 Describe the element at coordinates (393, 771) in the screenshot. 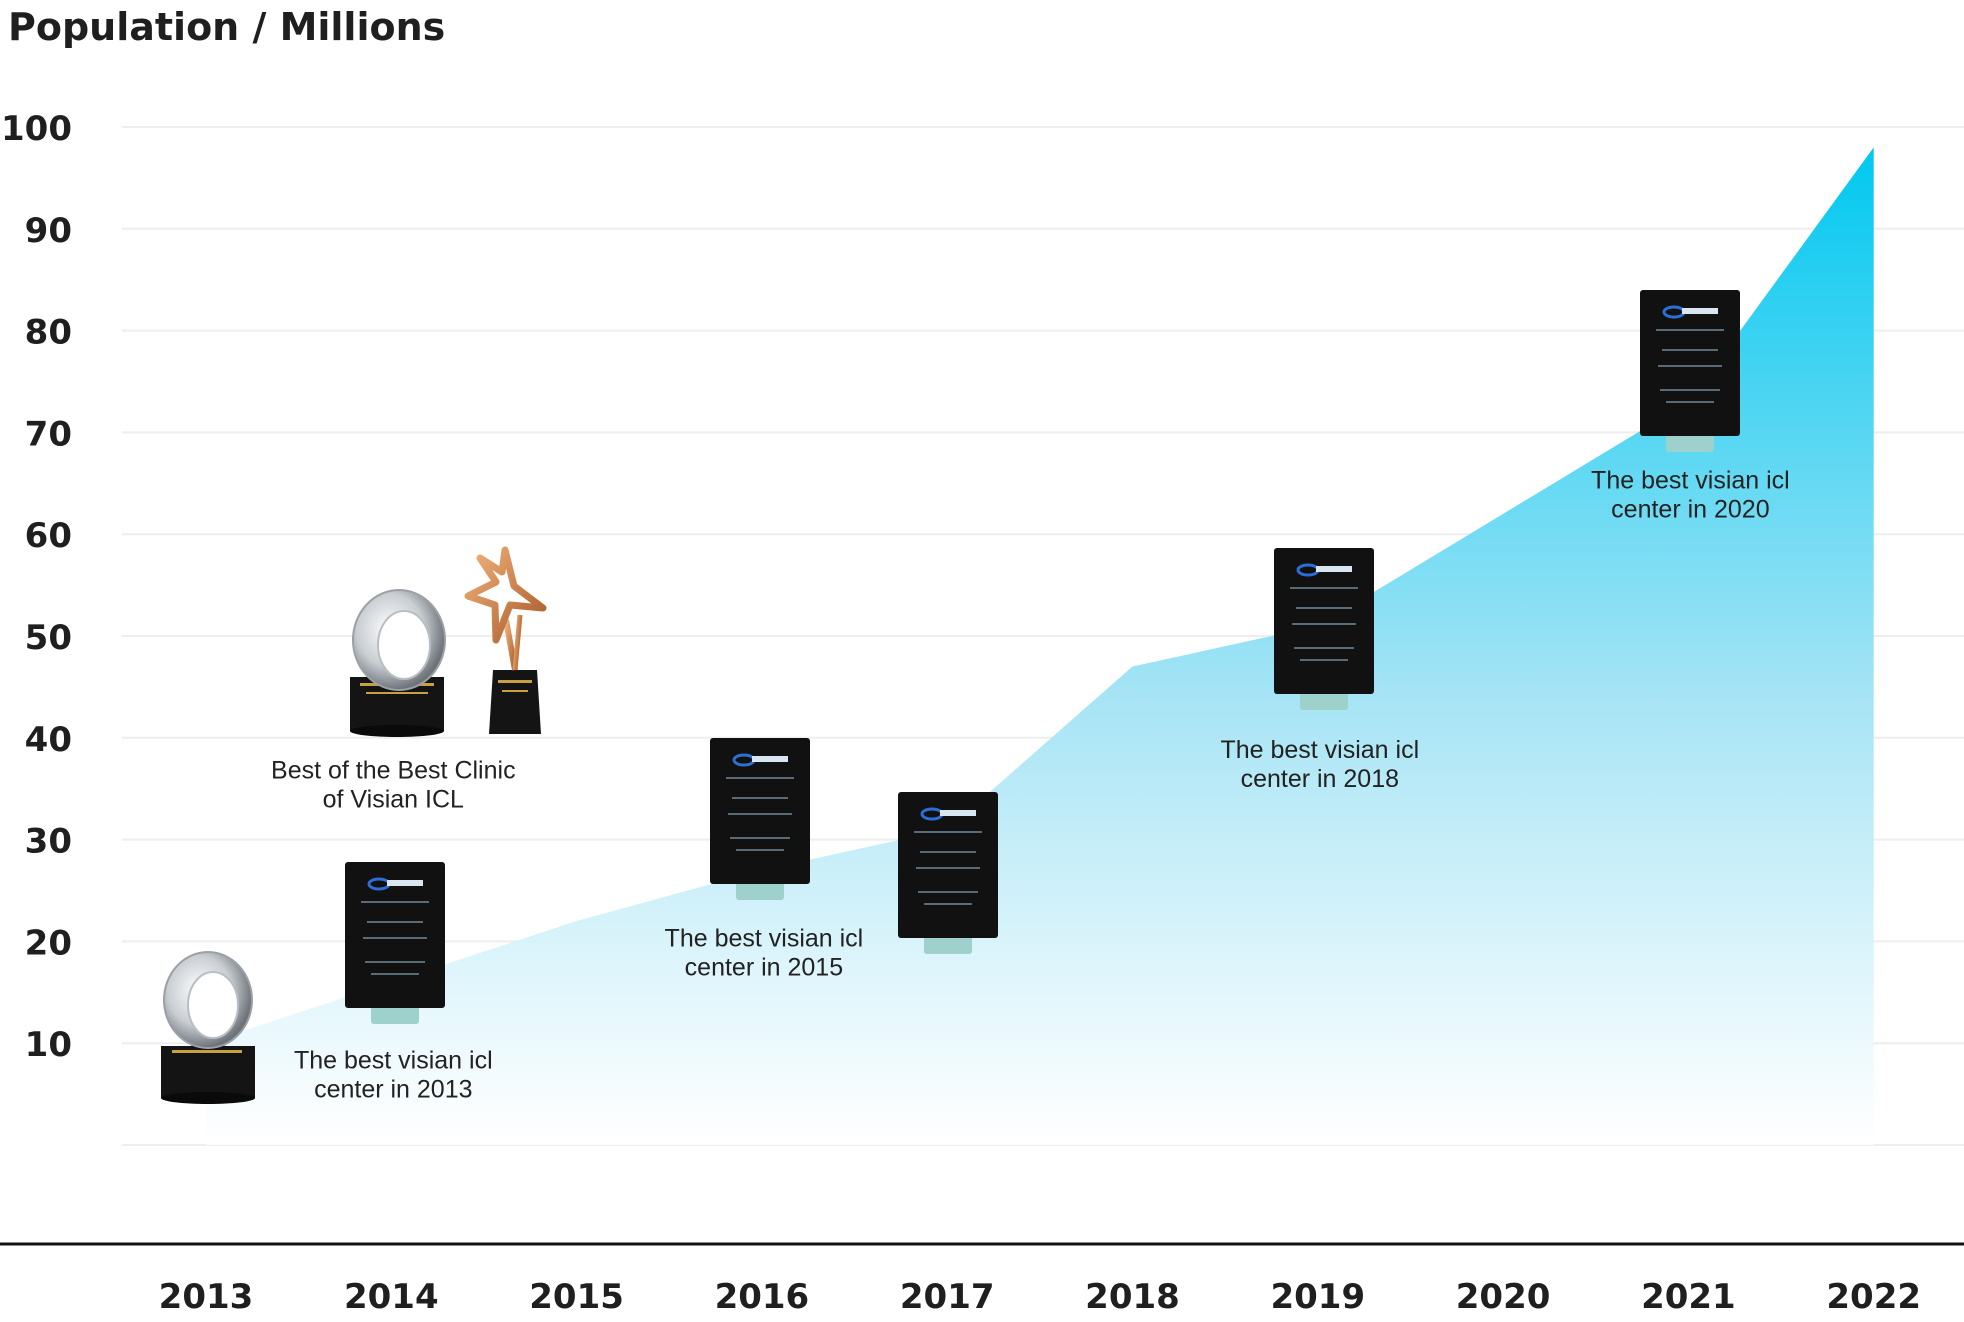

I see `annotation-line: Best of the Best Clinic` at that location.